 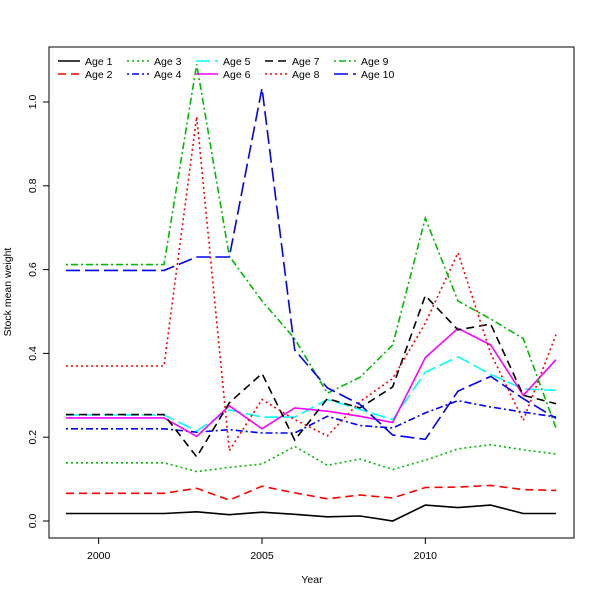 I want to click on legend-label: Age 1, so click(x=99, y=62).